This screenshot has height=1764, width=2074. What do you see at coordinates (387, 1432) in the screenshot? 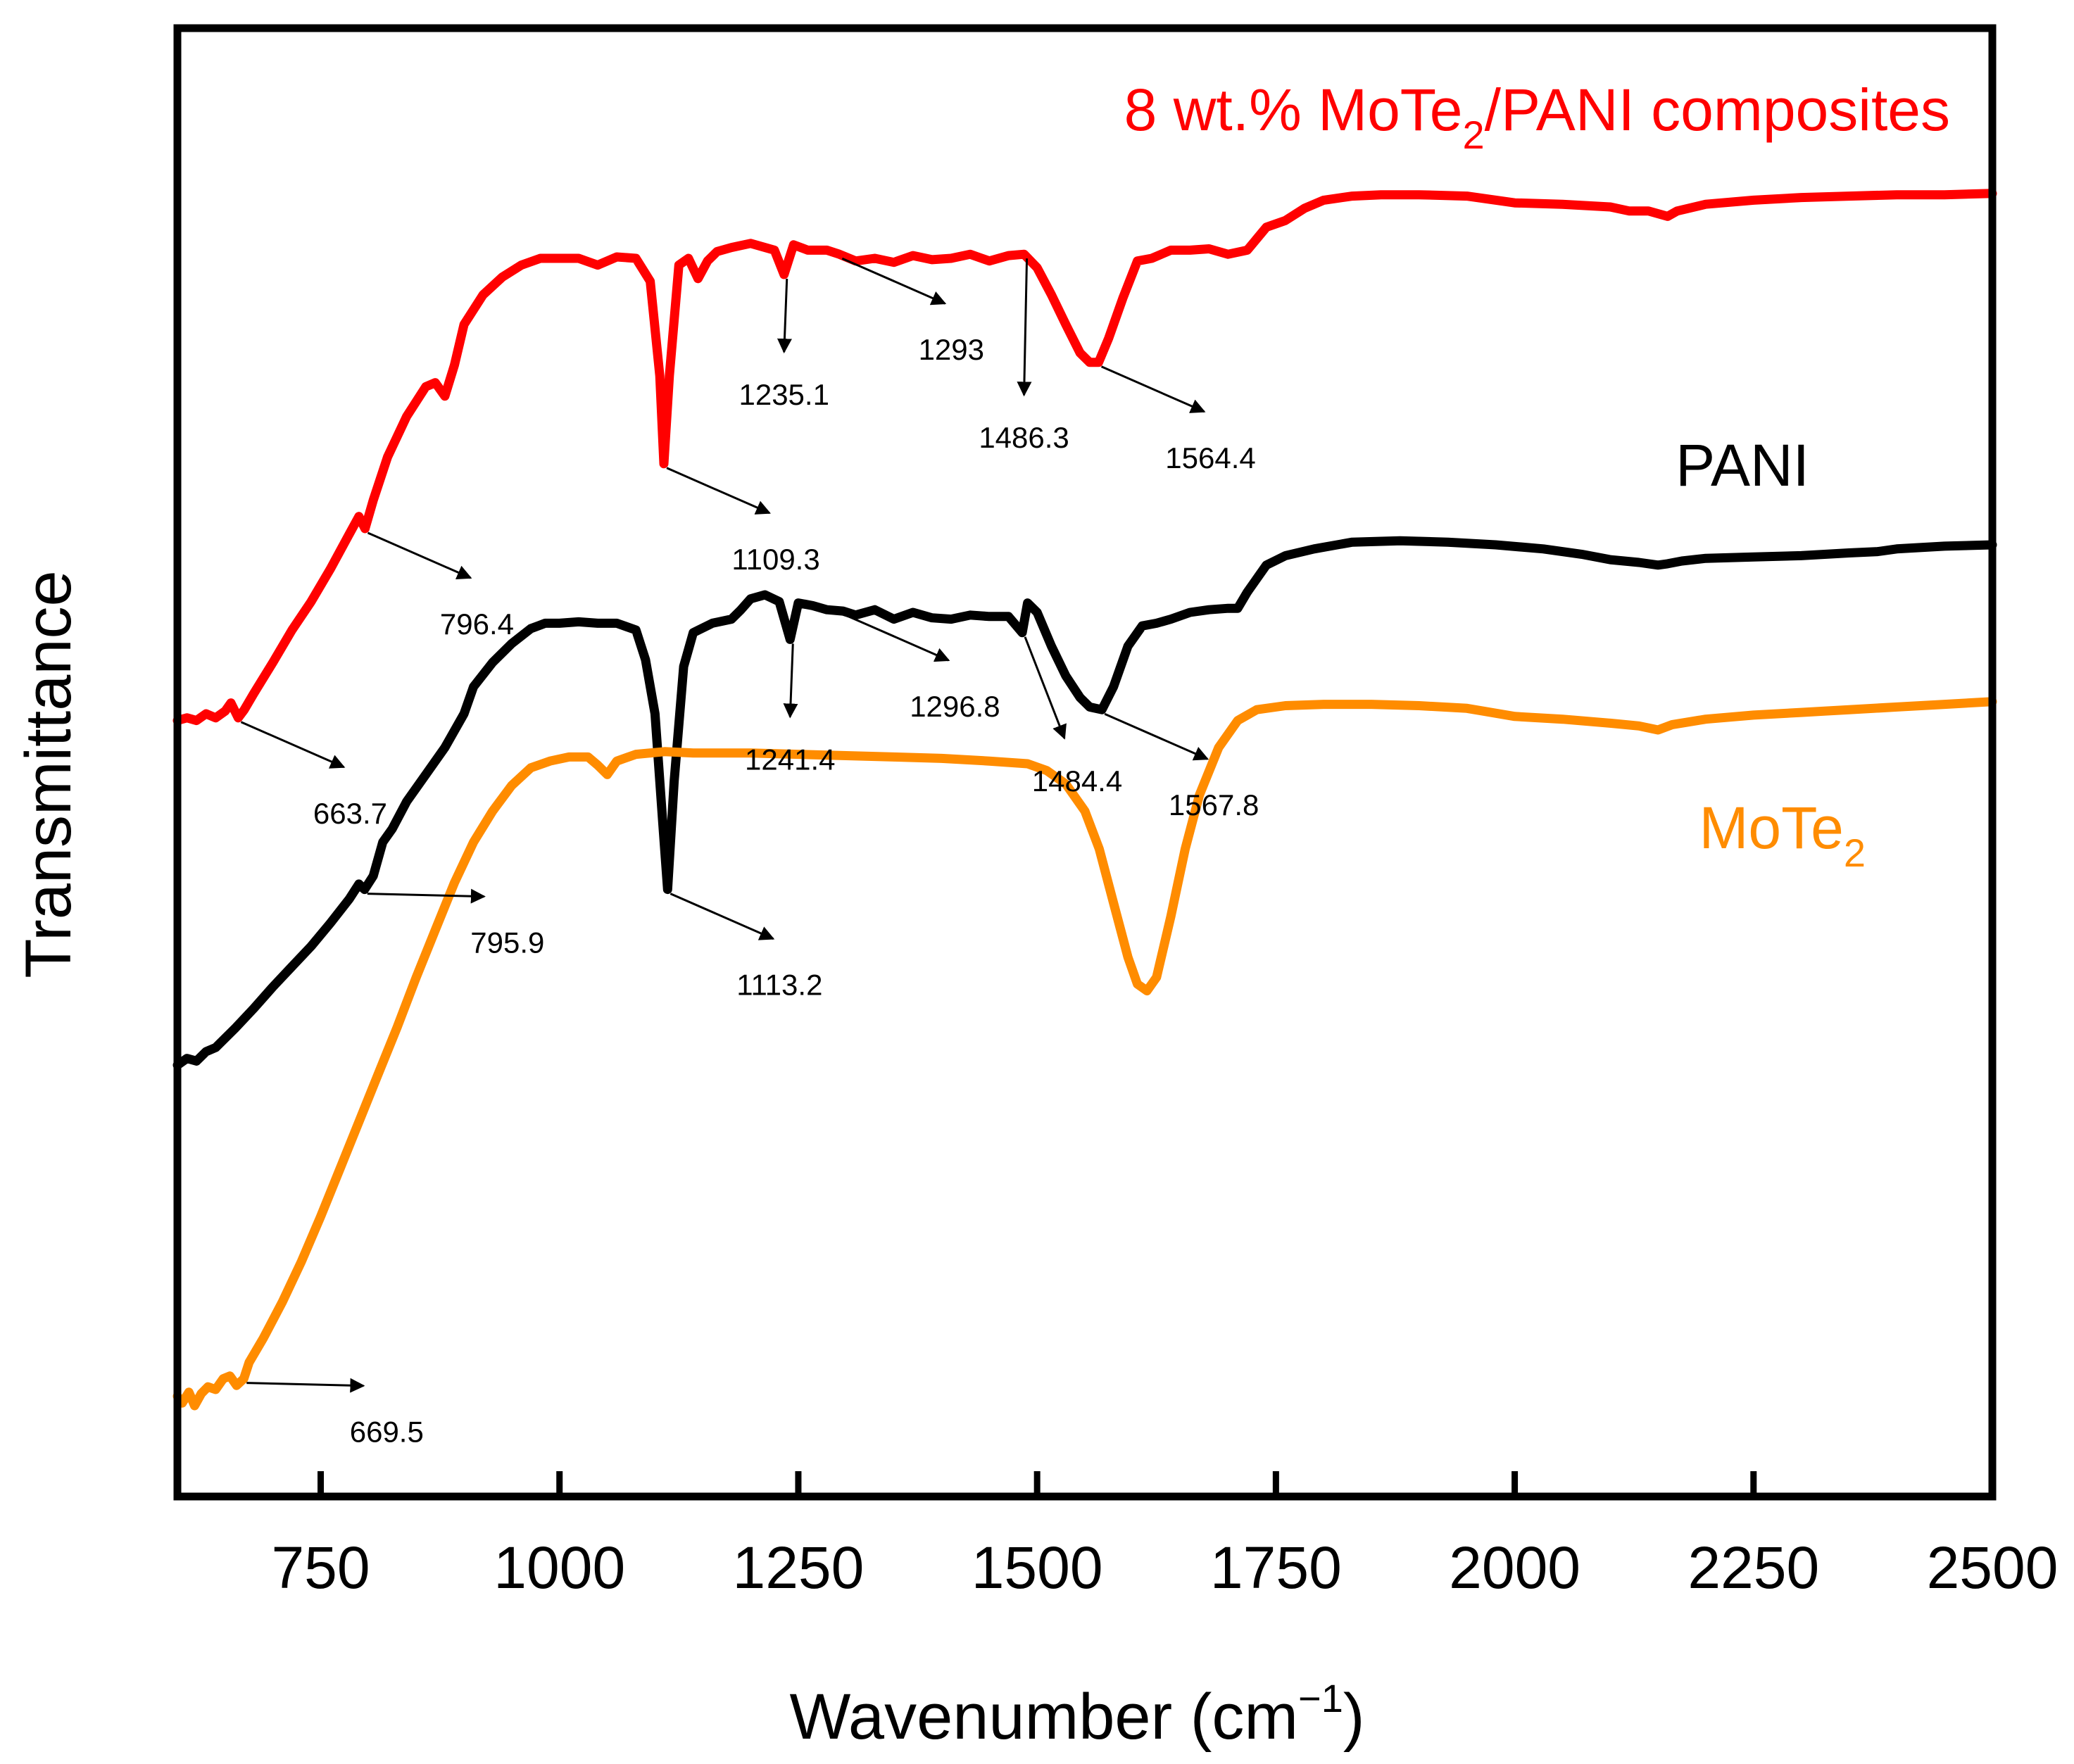
I see `annotation-label-669.5: 669.5` at bounding box center [387, 1432].